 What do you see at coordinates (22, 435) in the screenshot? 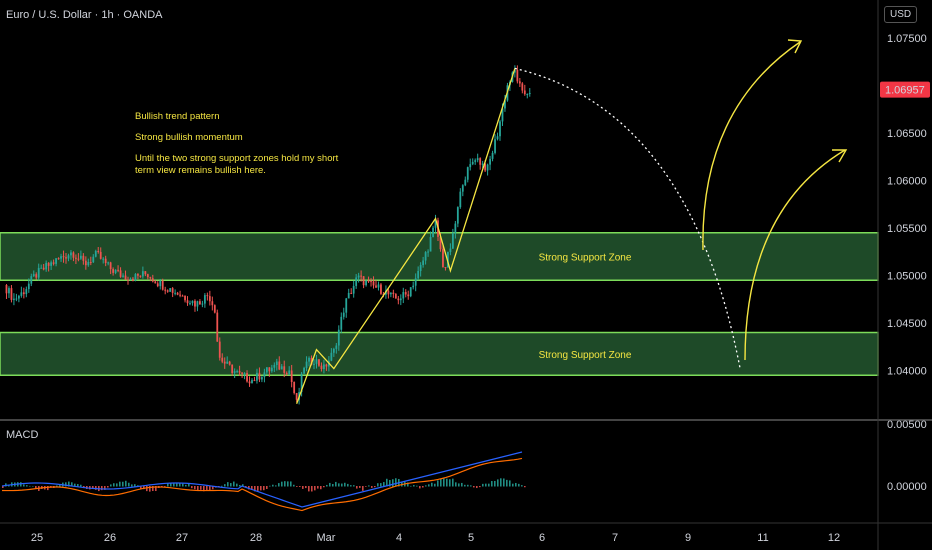
I see `macd-title: MACD` at bounding box center [22, 435].